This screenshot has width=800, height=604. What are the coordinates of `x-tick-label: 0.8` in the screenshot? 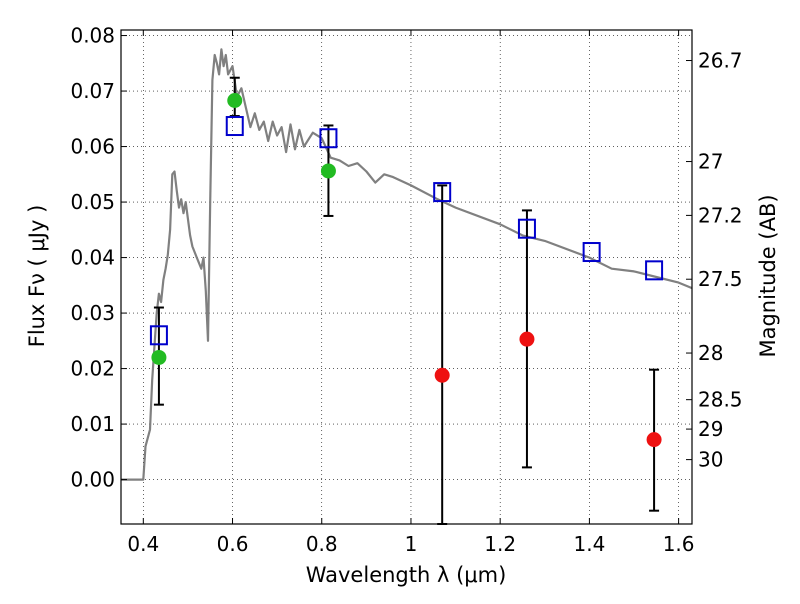 It's located at (322, 544).